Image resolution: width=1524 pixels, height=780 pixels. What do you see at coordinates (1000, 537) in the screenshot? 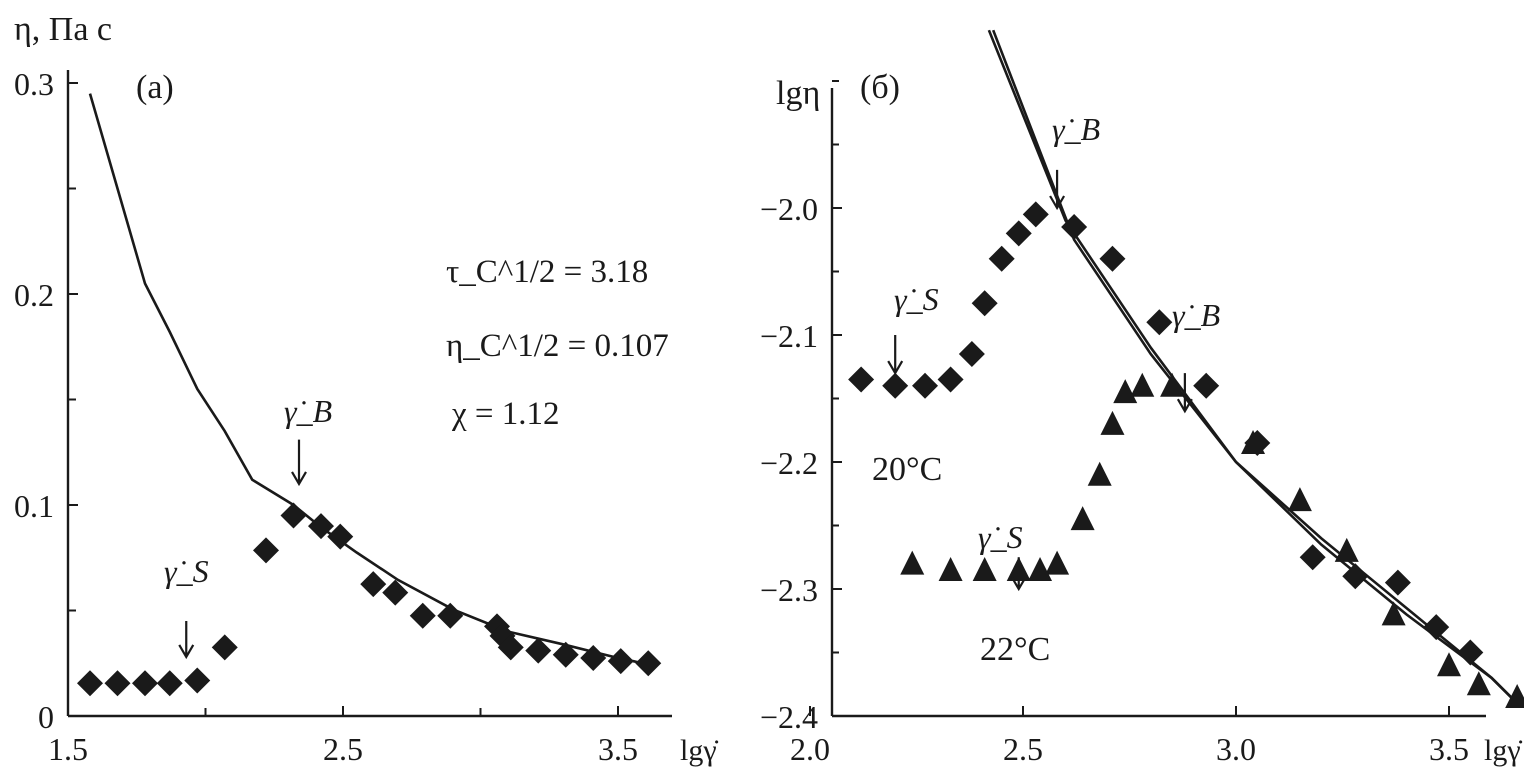
I see `panel-b-gamma-s-22-label: γ̇_S` at bounding box center [1000, 537].